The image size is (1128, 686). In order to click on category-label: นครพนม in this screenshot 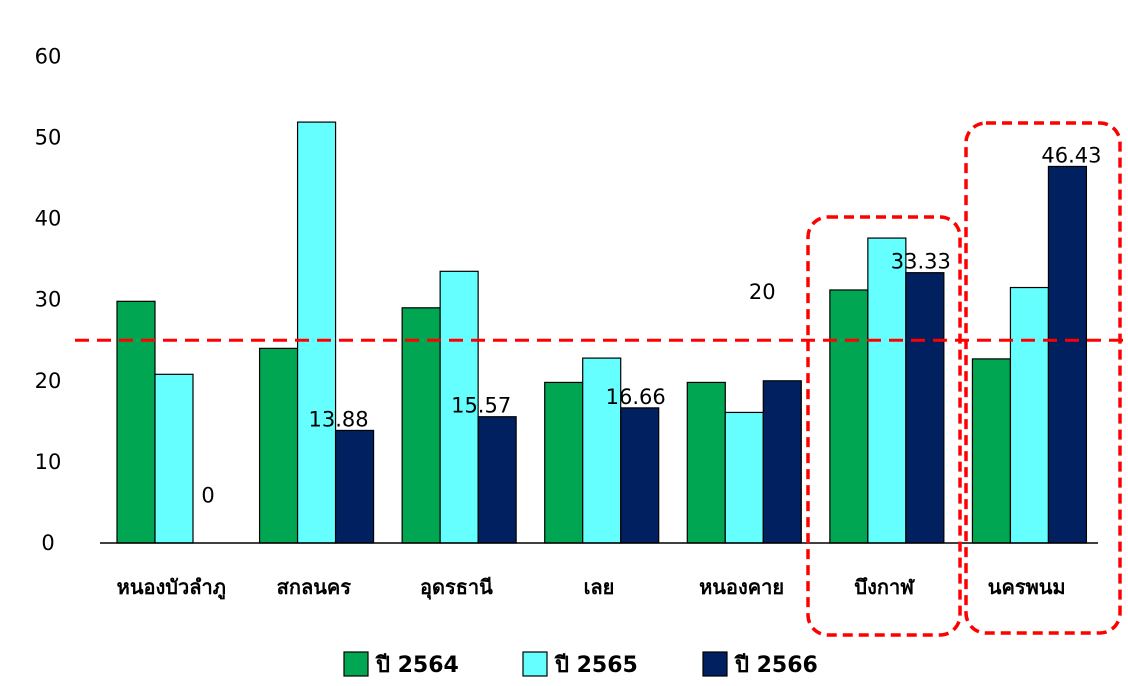, I will do `click(1027, 587)`.